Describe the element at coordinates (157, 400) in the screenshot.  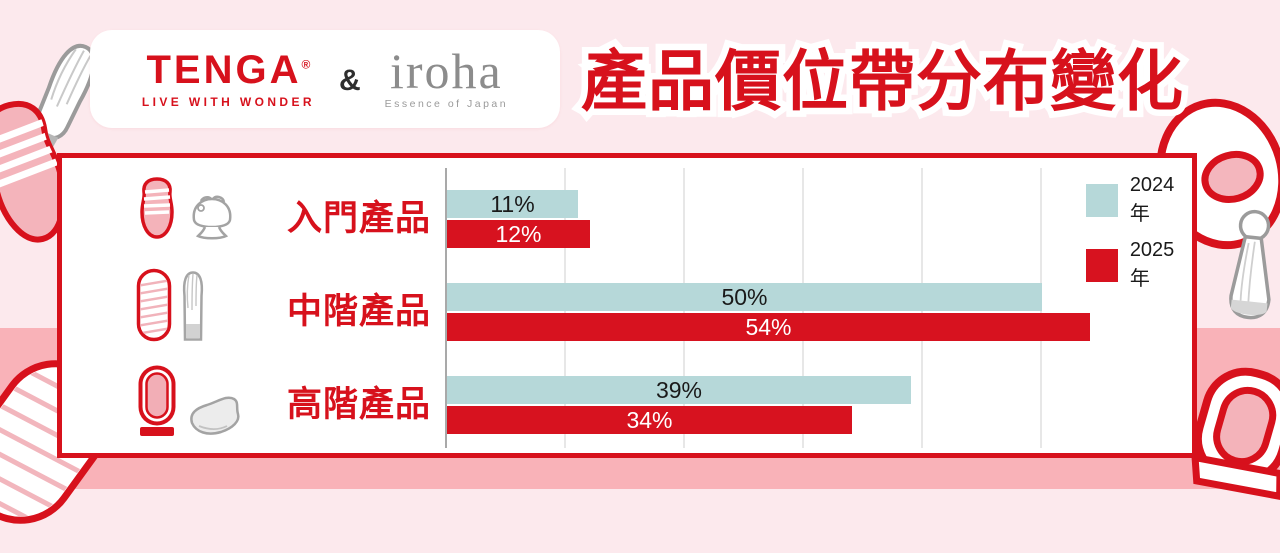
I see `tenga-flip-icon` at that location.